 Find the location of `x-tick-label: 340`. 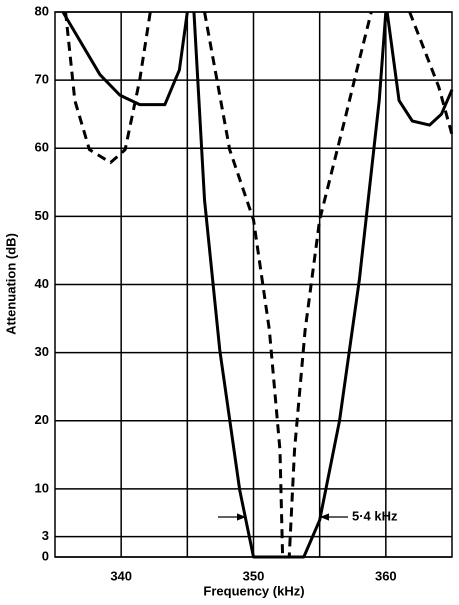

x-tick-label: 340 is located at coordinates (121, 575).